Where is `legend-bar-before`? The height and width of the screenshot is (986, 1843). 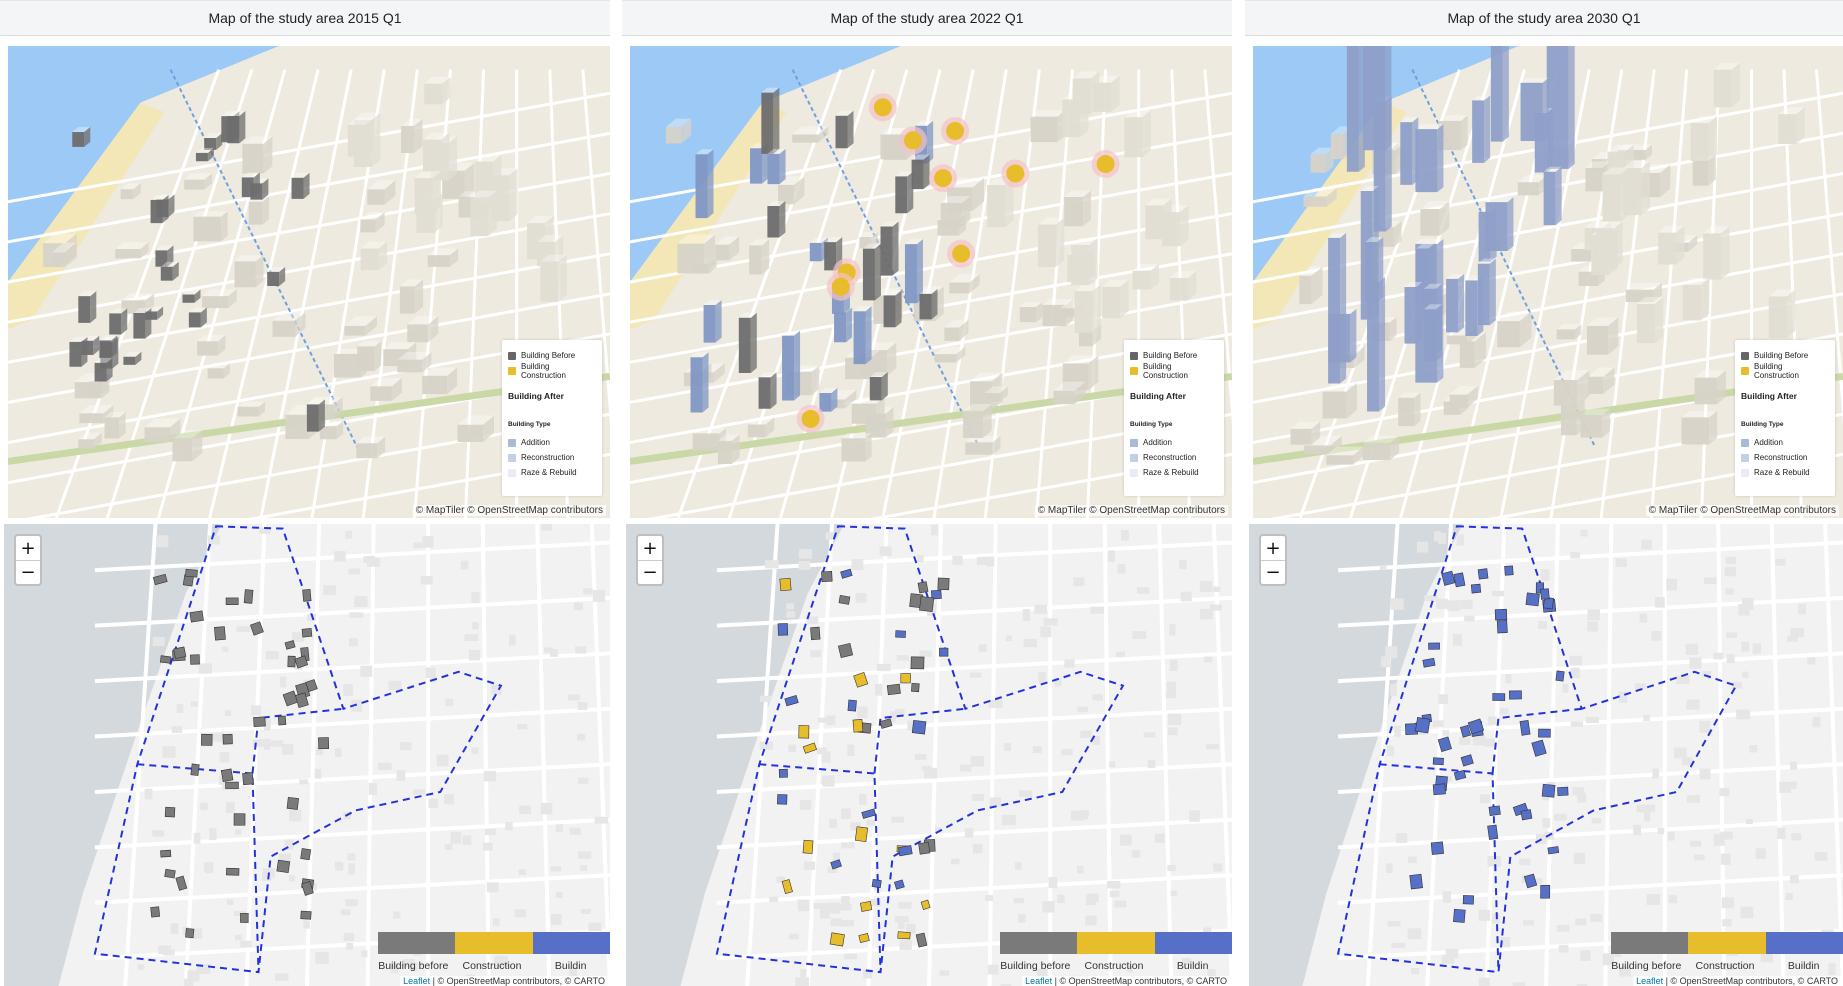 legend-bar-before is located at coordinates (417, 943).